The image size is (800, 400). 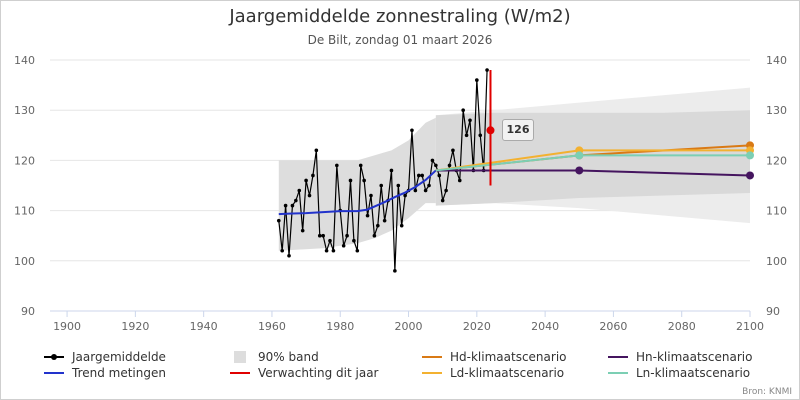 I want to click on y-tick-label-right: 110, so click(x=776, y=211).